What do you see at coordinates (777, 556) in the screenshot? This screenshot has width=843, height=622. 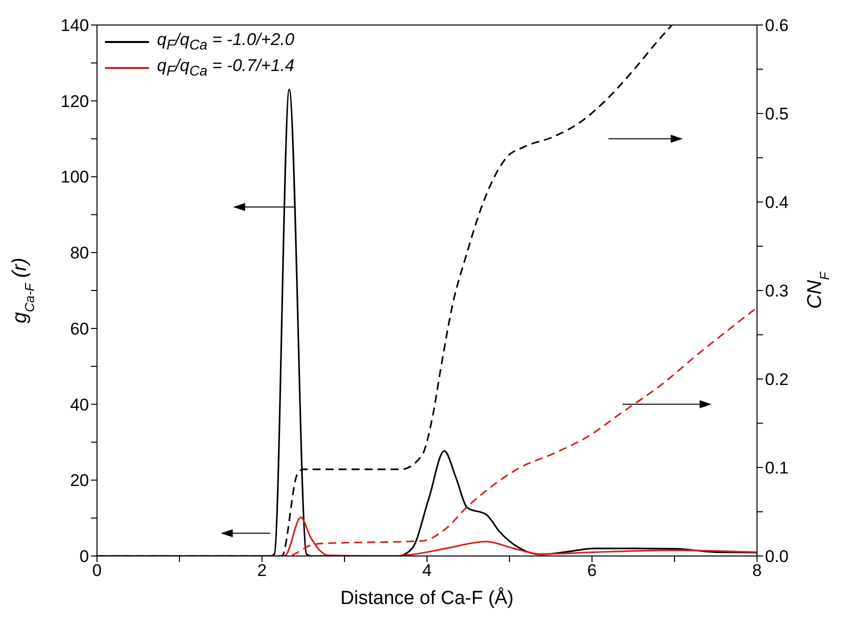 I see `y2-tick-label: 0.0` at bounding box center [777, 556].